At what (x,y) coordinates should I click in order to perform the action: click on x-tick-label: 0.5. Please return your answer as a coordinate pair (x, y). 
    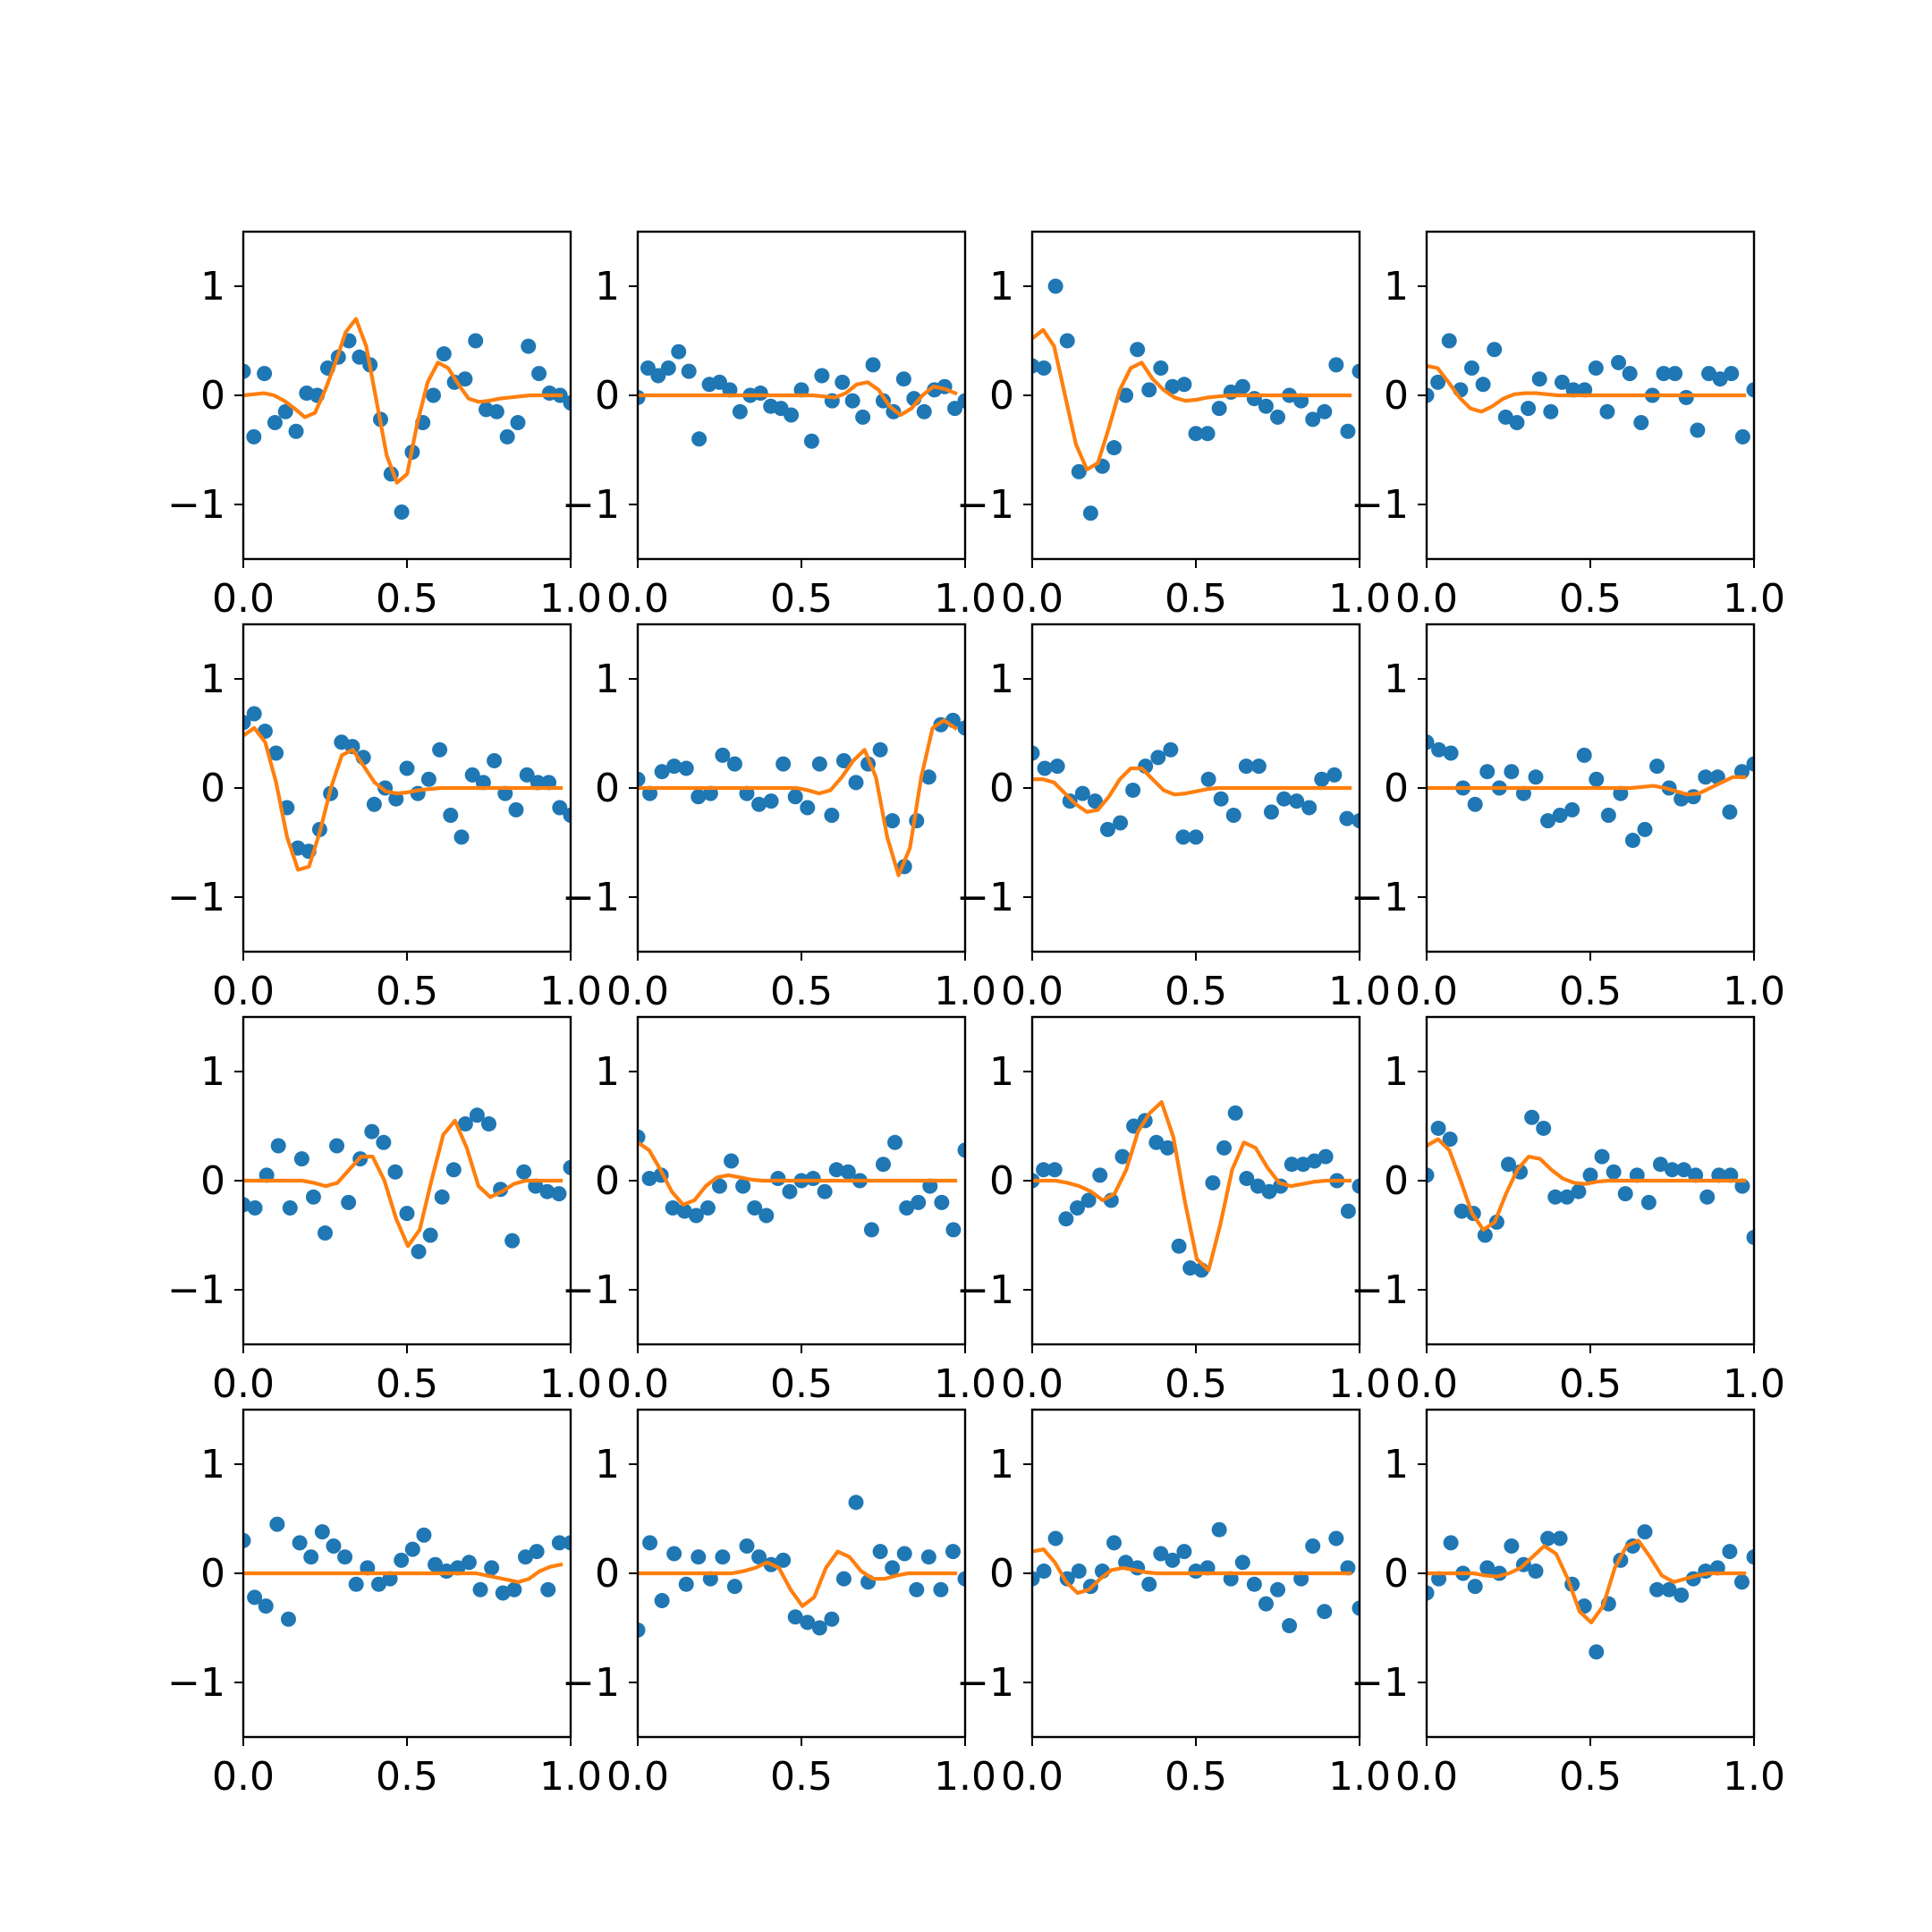
    Looking at the image, I should click on (407, 991).